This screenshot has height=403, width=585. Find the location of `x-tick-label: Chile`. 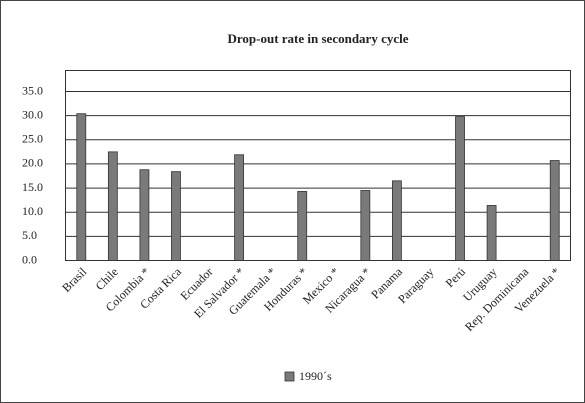

x-tick-label: Chile is located at coordinates (107, 279).